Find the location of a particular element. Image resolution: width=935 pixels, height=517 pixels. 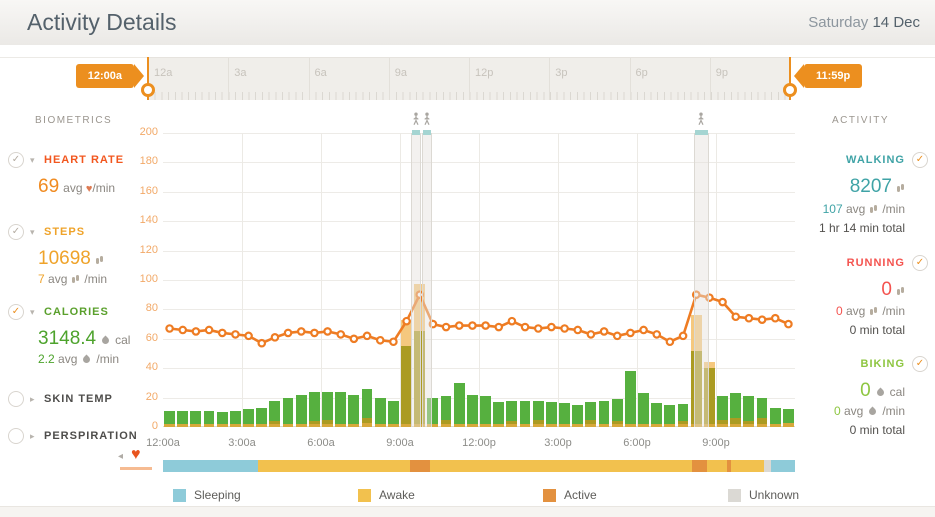

checkbox-walking: ✓ is located at coordinates (920, 160).